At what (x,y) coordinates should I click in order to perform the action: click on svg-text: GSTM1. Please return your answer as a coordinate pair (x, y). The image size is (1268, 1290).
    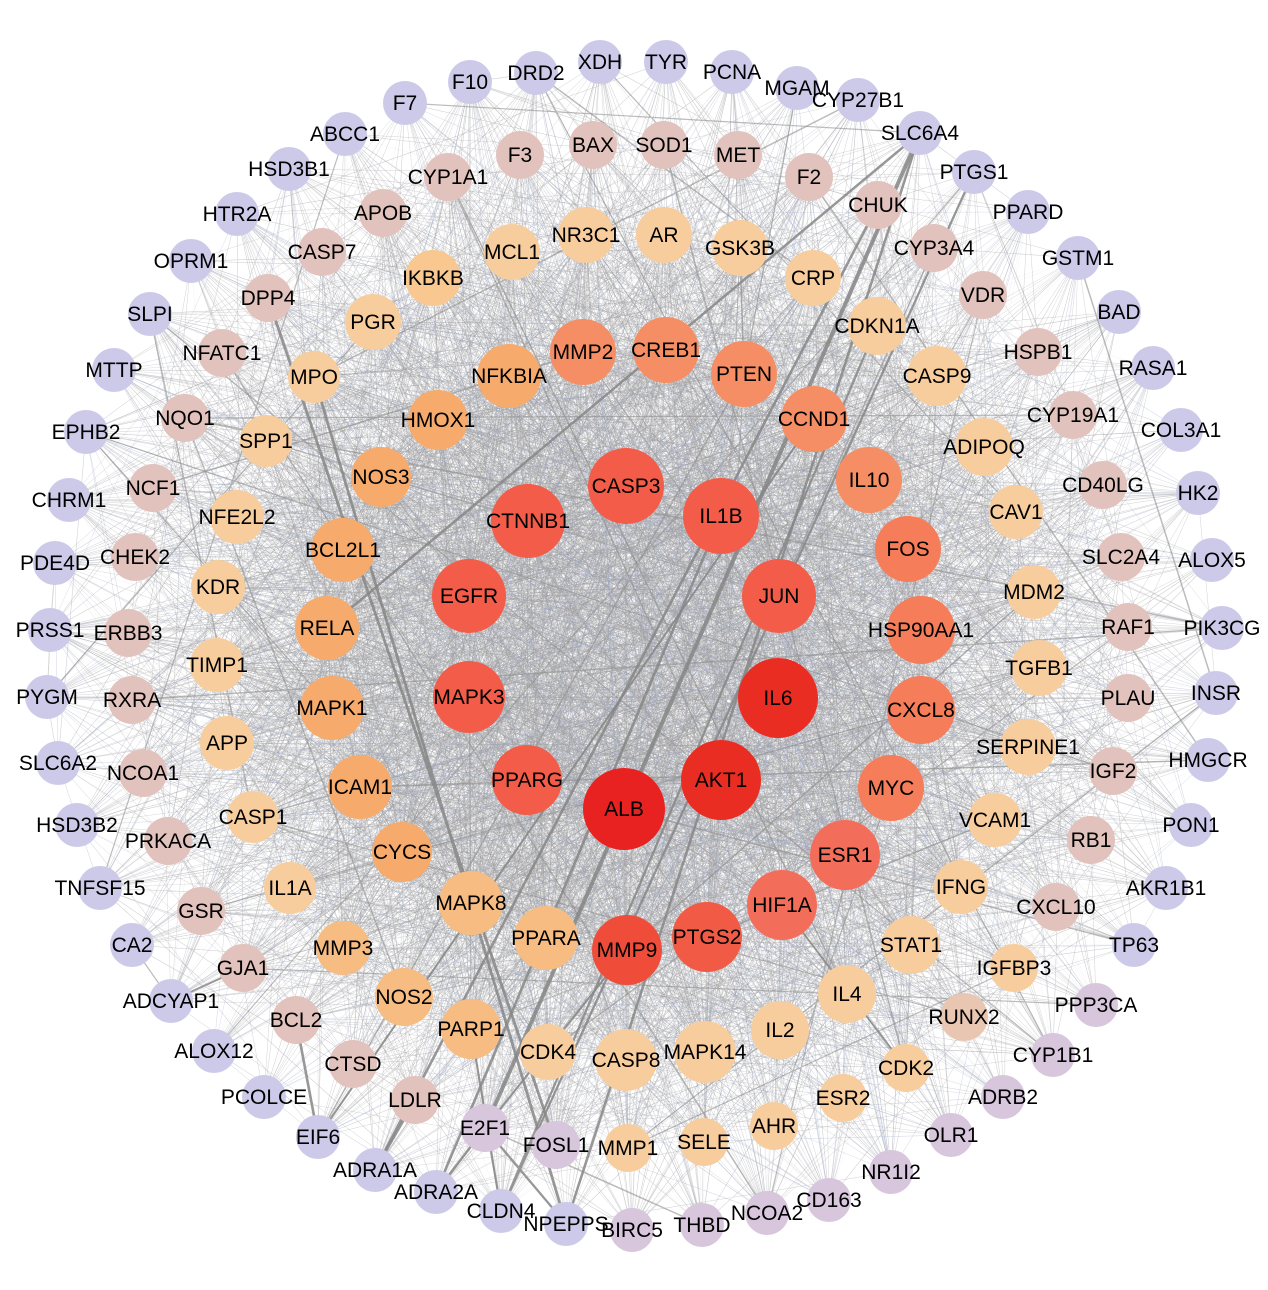
    Looking at the image, I should click on (1078, 258).